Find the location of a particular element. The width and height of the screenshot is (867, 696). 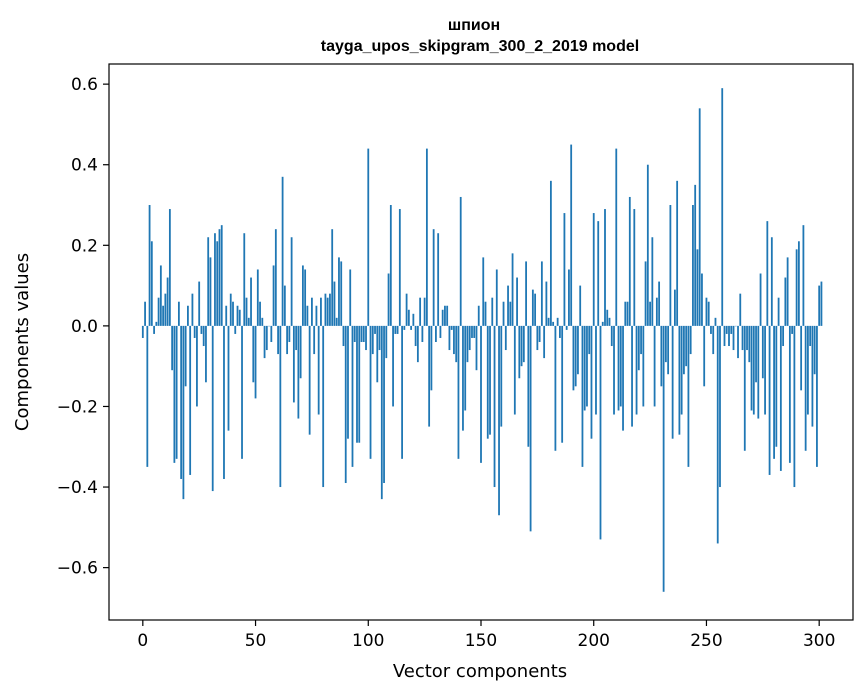

x-tick-label: 0 is located at coordinates (142, 641).